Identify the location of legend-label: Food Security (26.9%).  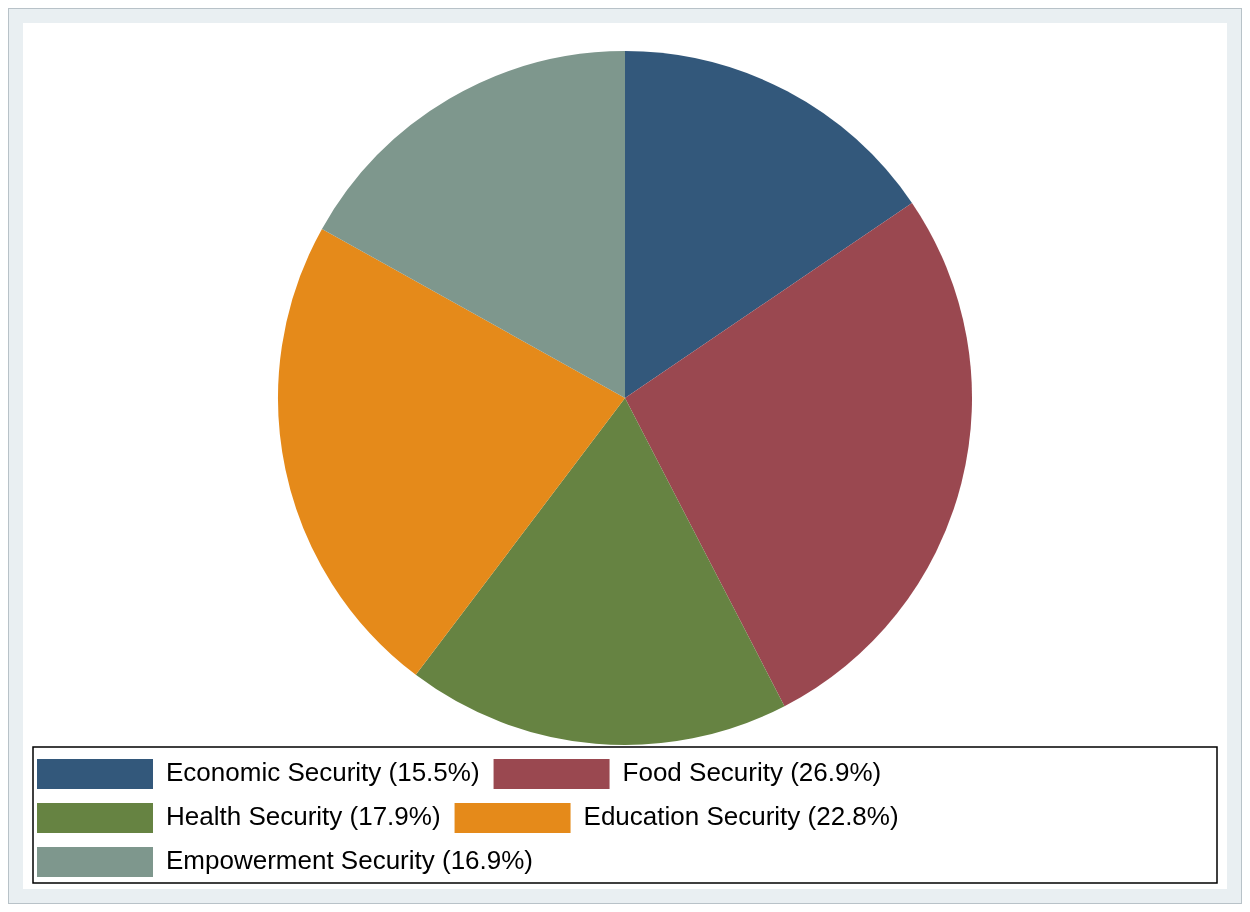
(752, 772).